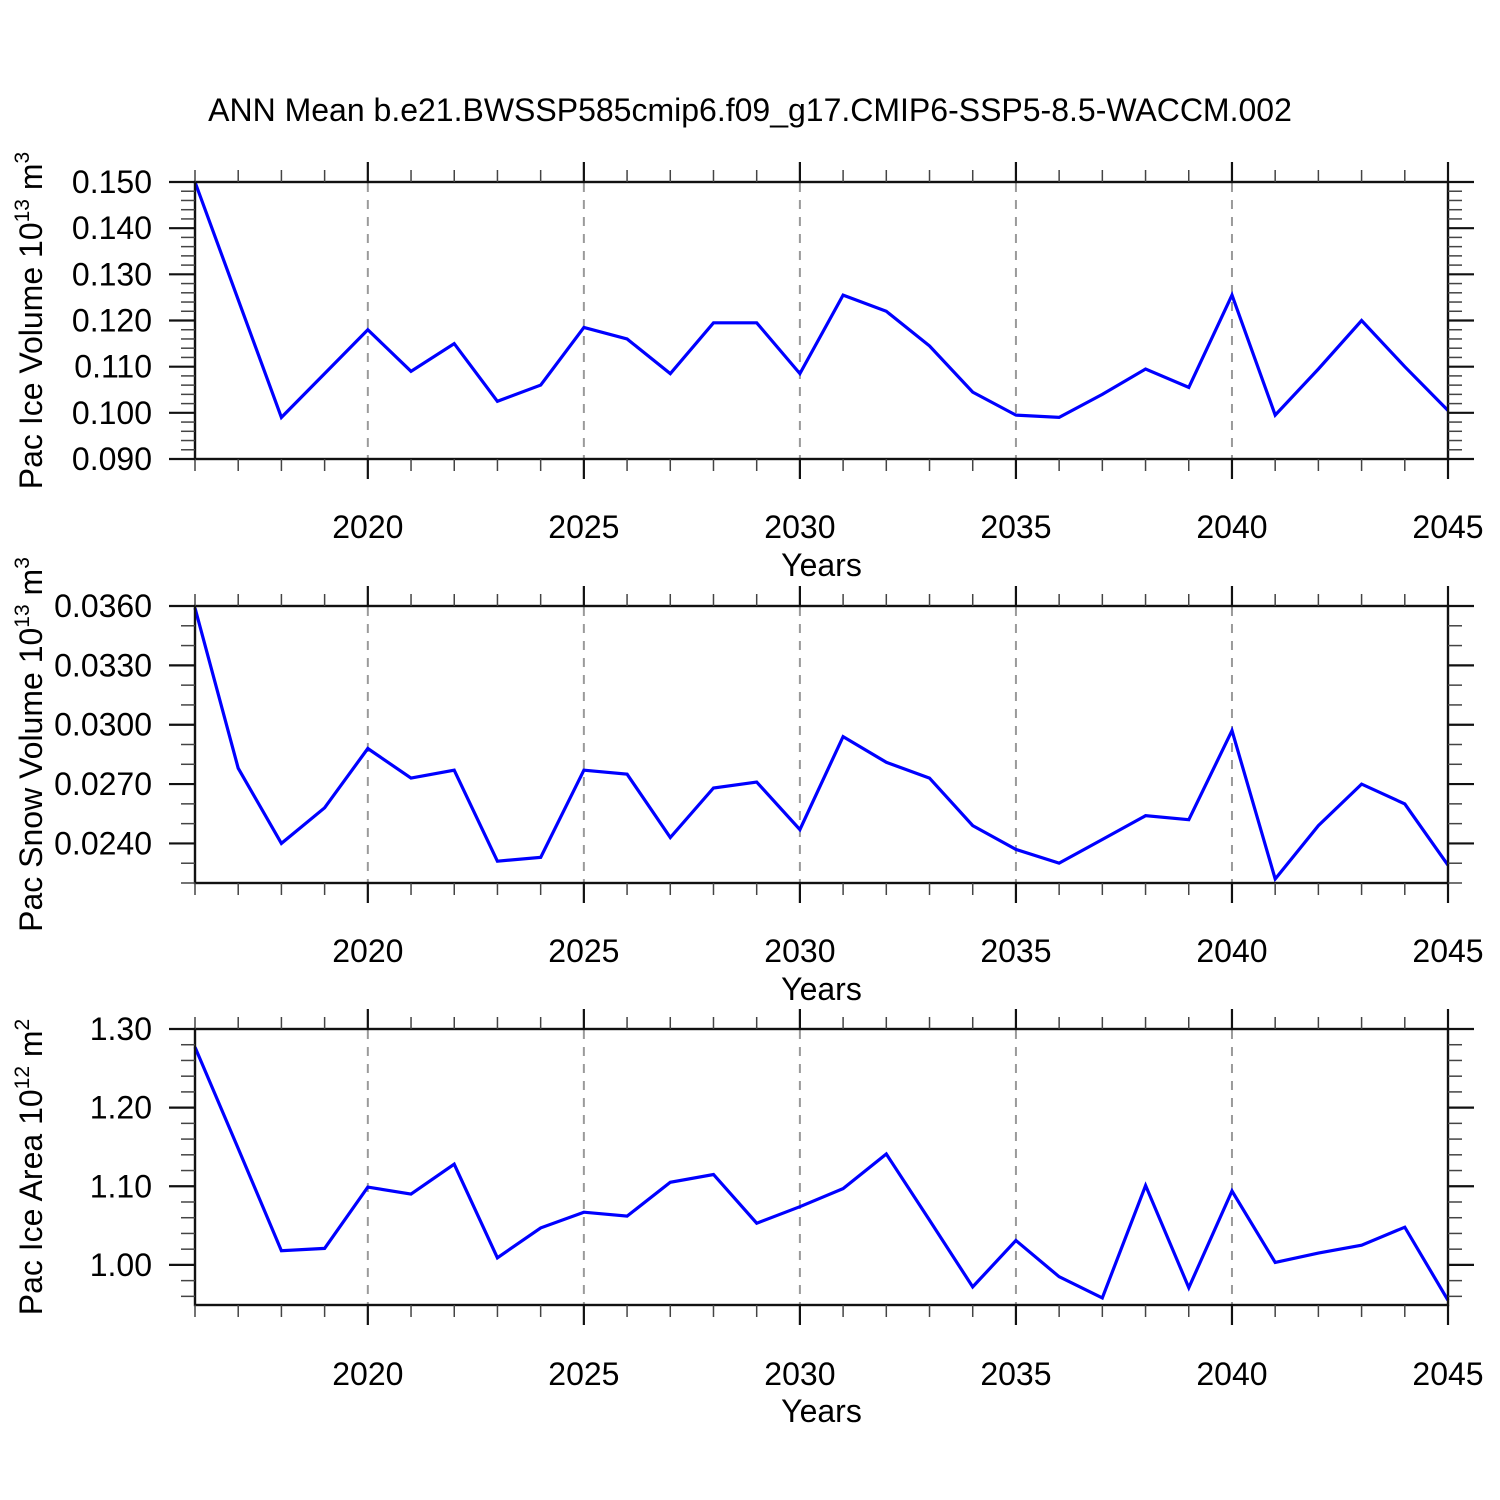  I want to click on y-axis-title: Pac Ice Area 1012 m2, so click(30, 1167).